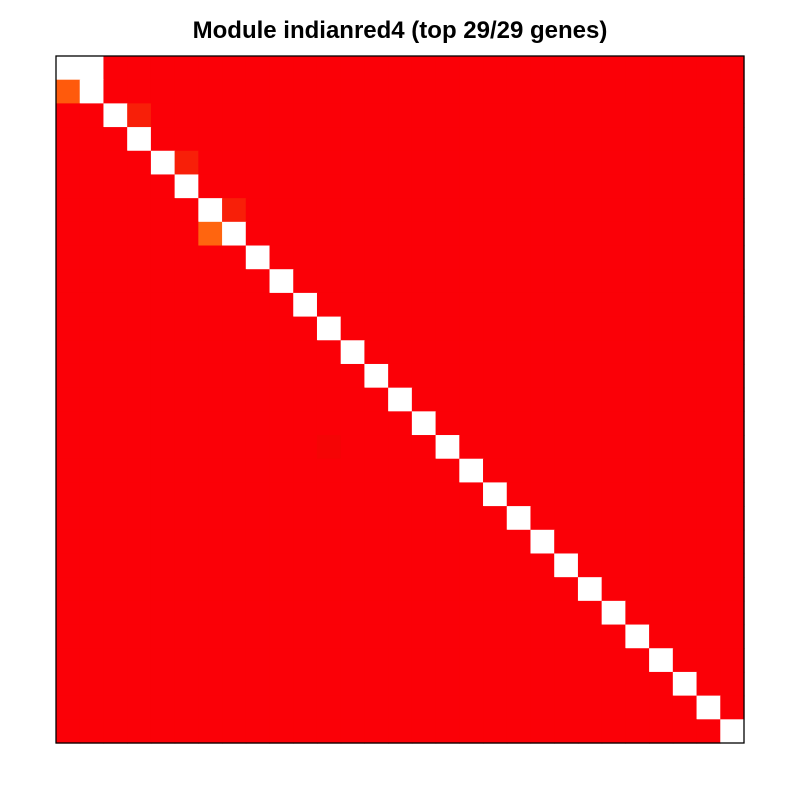 The width and height of the screenshot is (800, 800). What do you see at coordinates (210, 352) in the screenshot?
I see `heatmap-cell-r12-c6` at bounding box center [210, 352].